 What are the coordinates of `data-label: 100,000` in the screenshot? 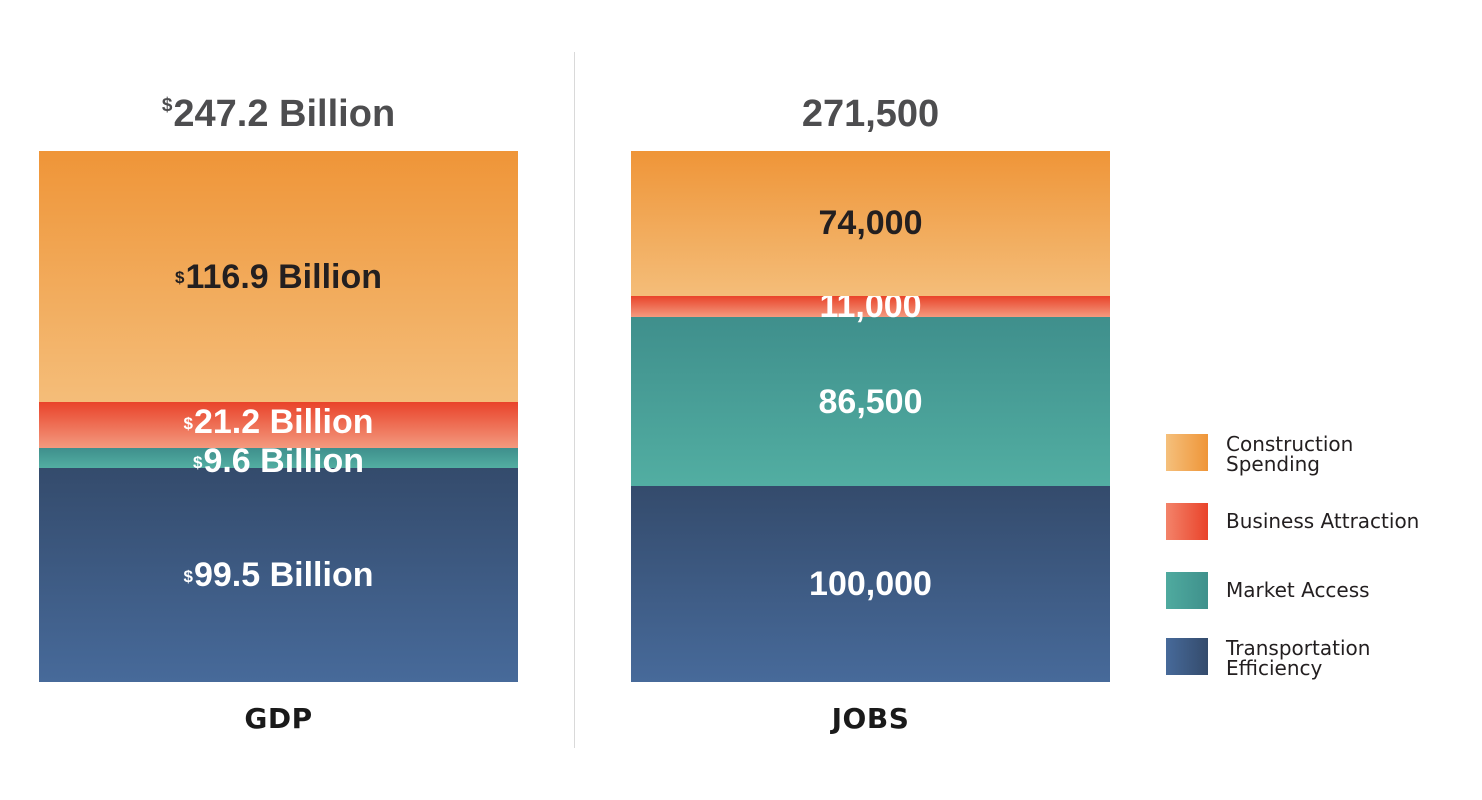 It's located at (870, 584).